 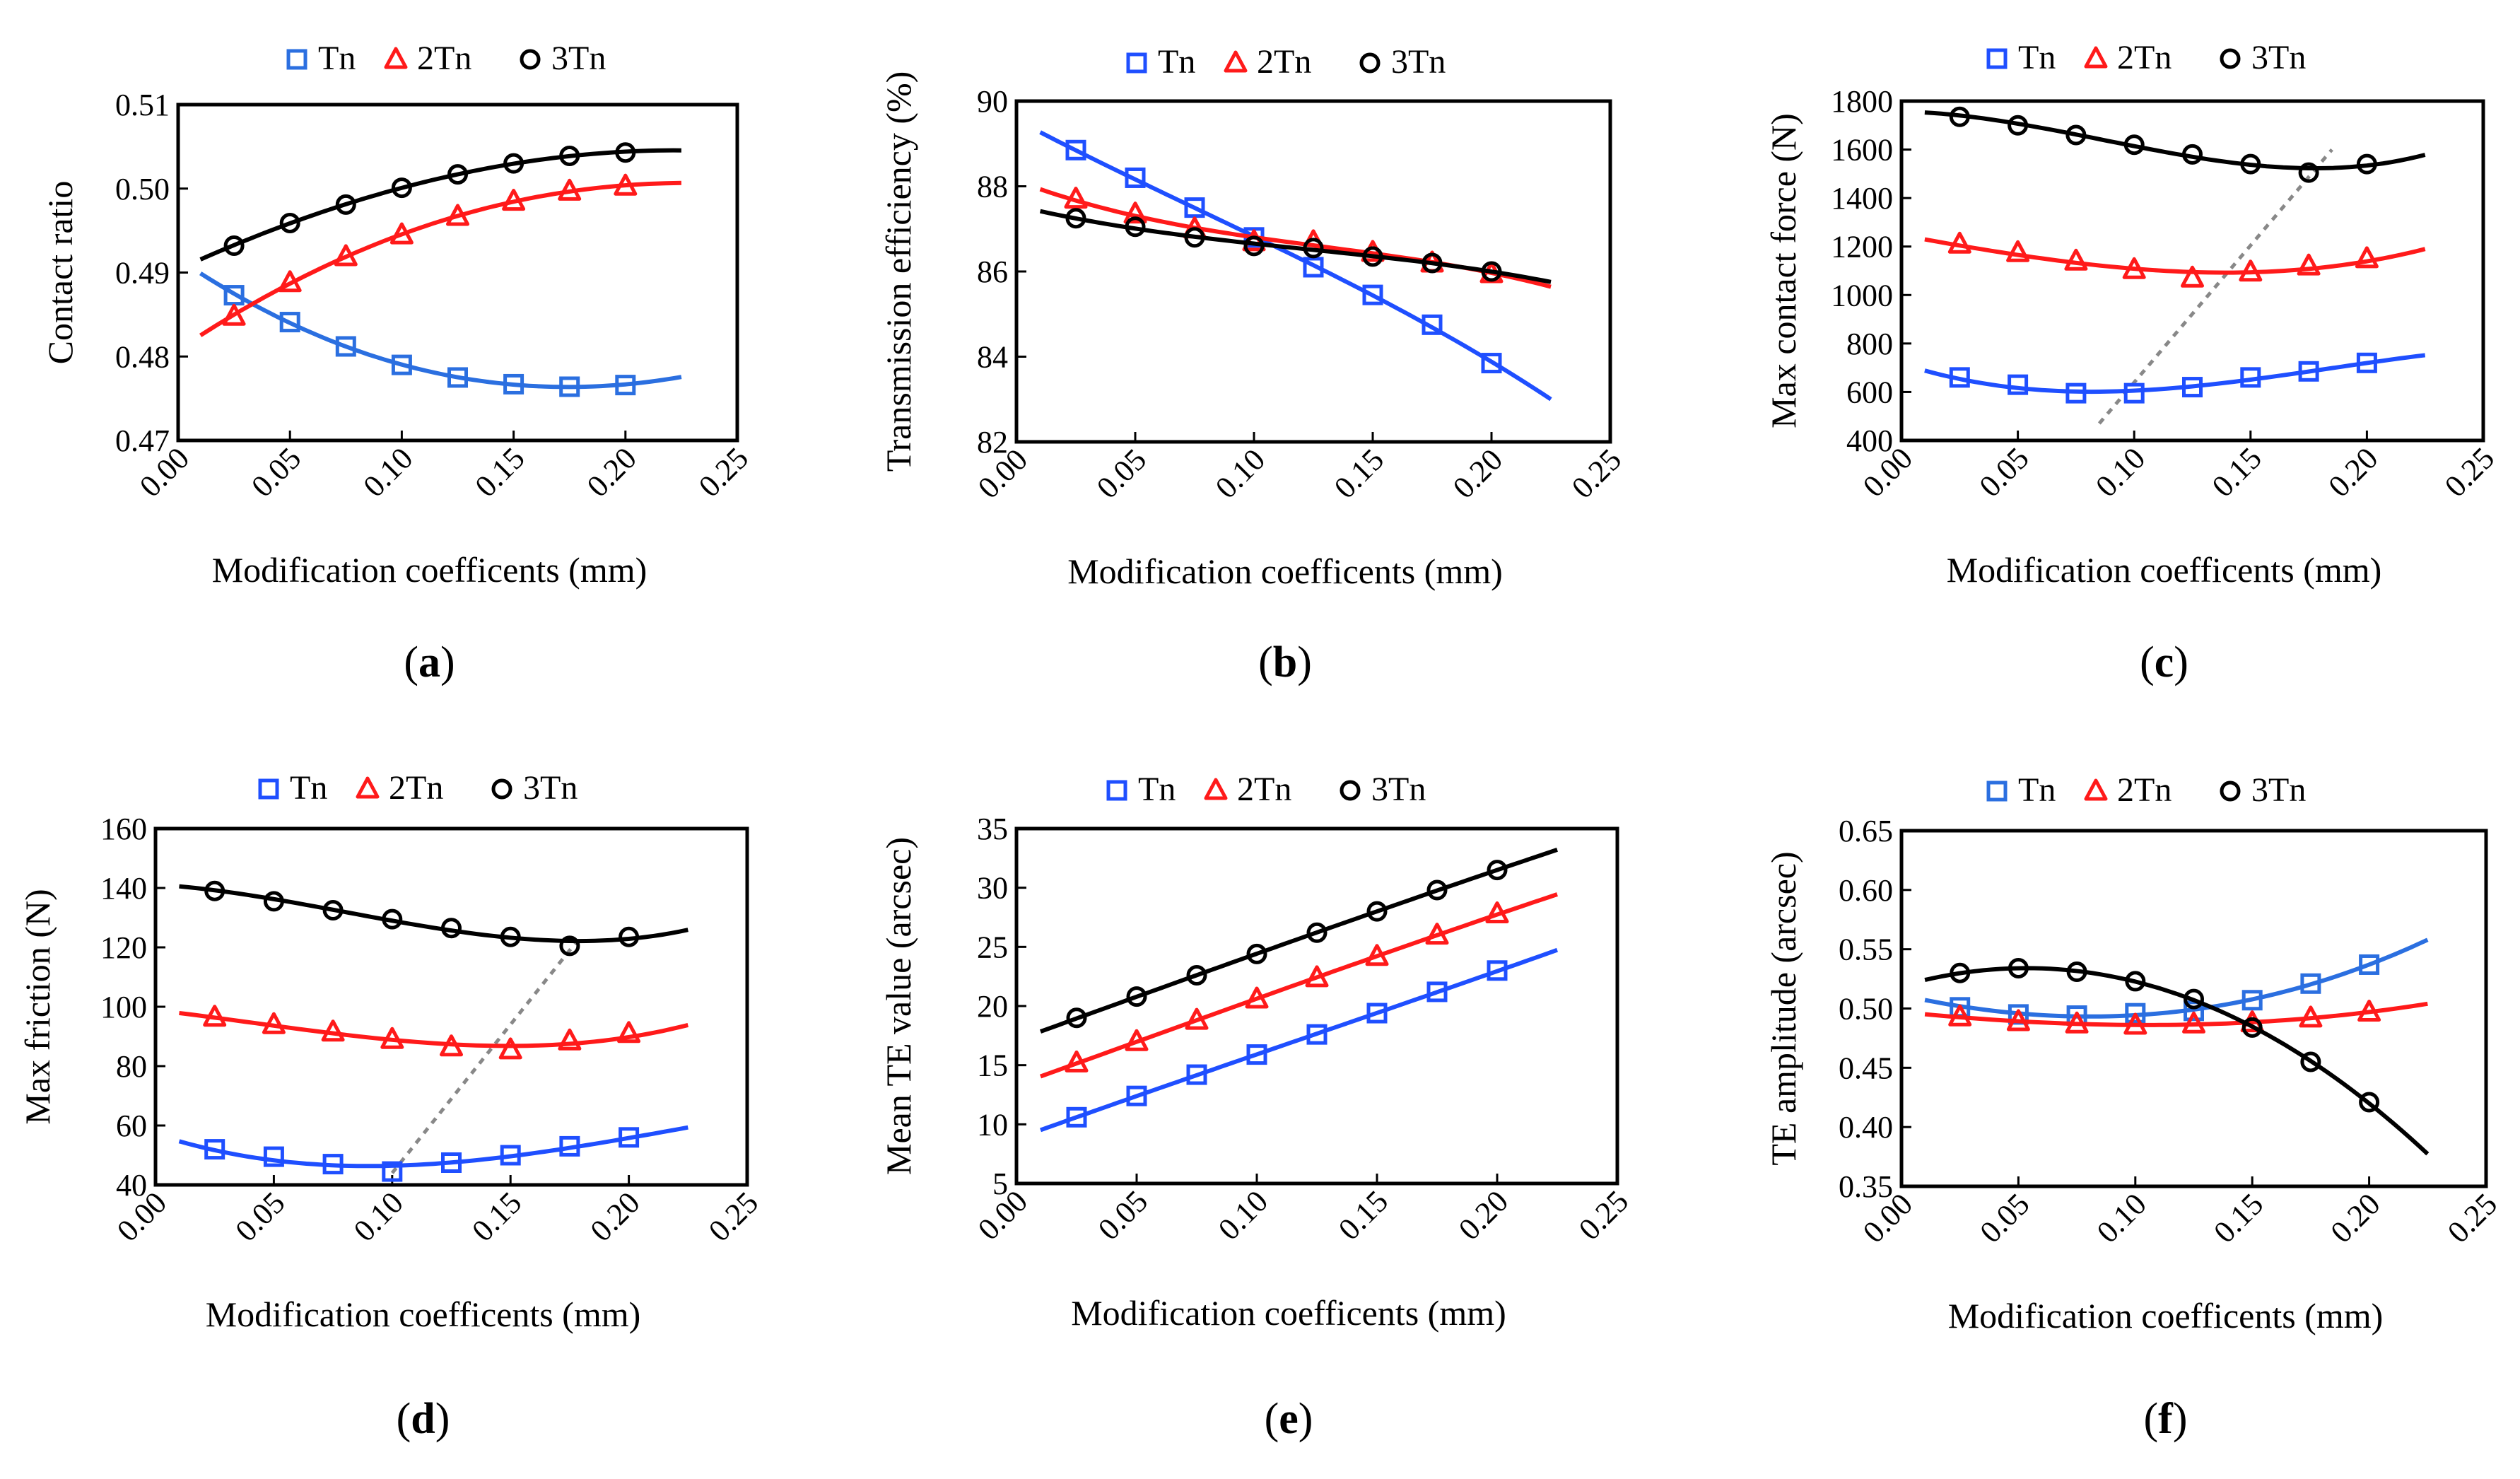 I want to click on series-line-3Tn, so click(x=433, y=914).